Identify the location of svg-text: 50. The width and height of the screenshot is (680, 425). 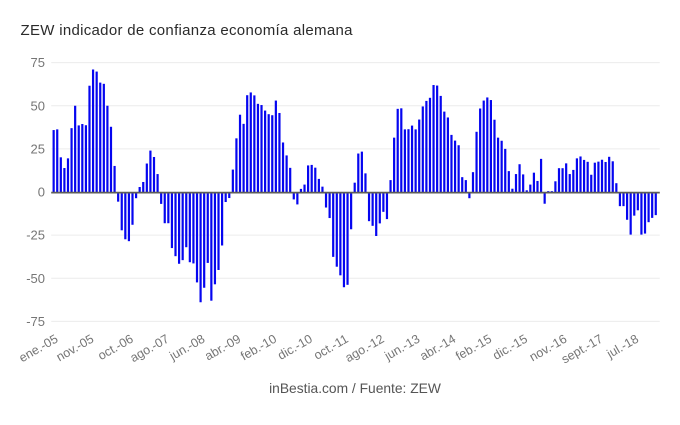
(38, 105).